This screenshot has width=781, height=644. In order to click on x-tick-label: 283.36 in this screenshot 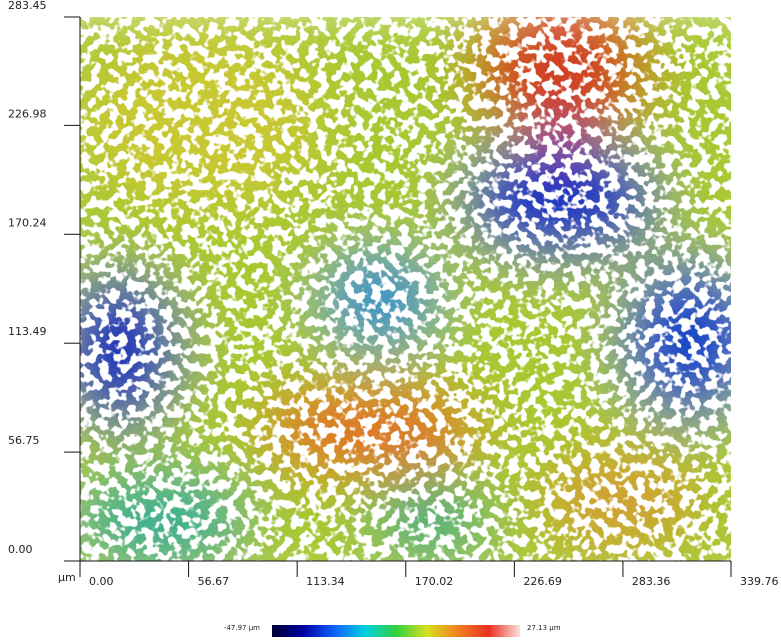, I will do `click(651, 581)`.